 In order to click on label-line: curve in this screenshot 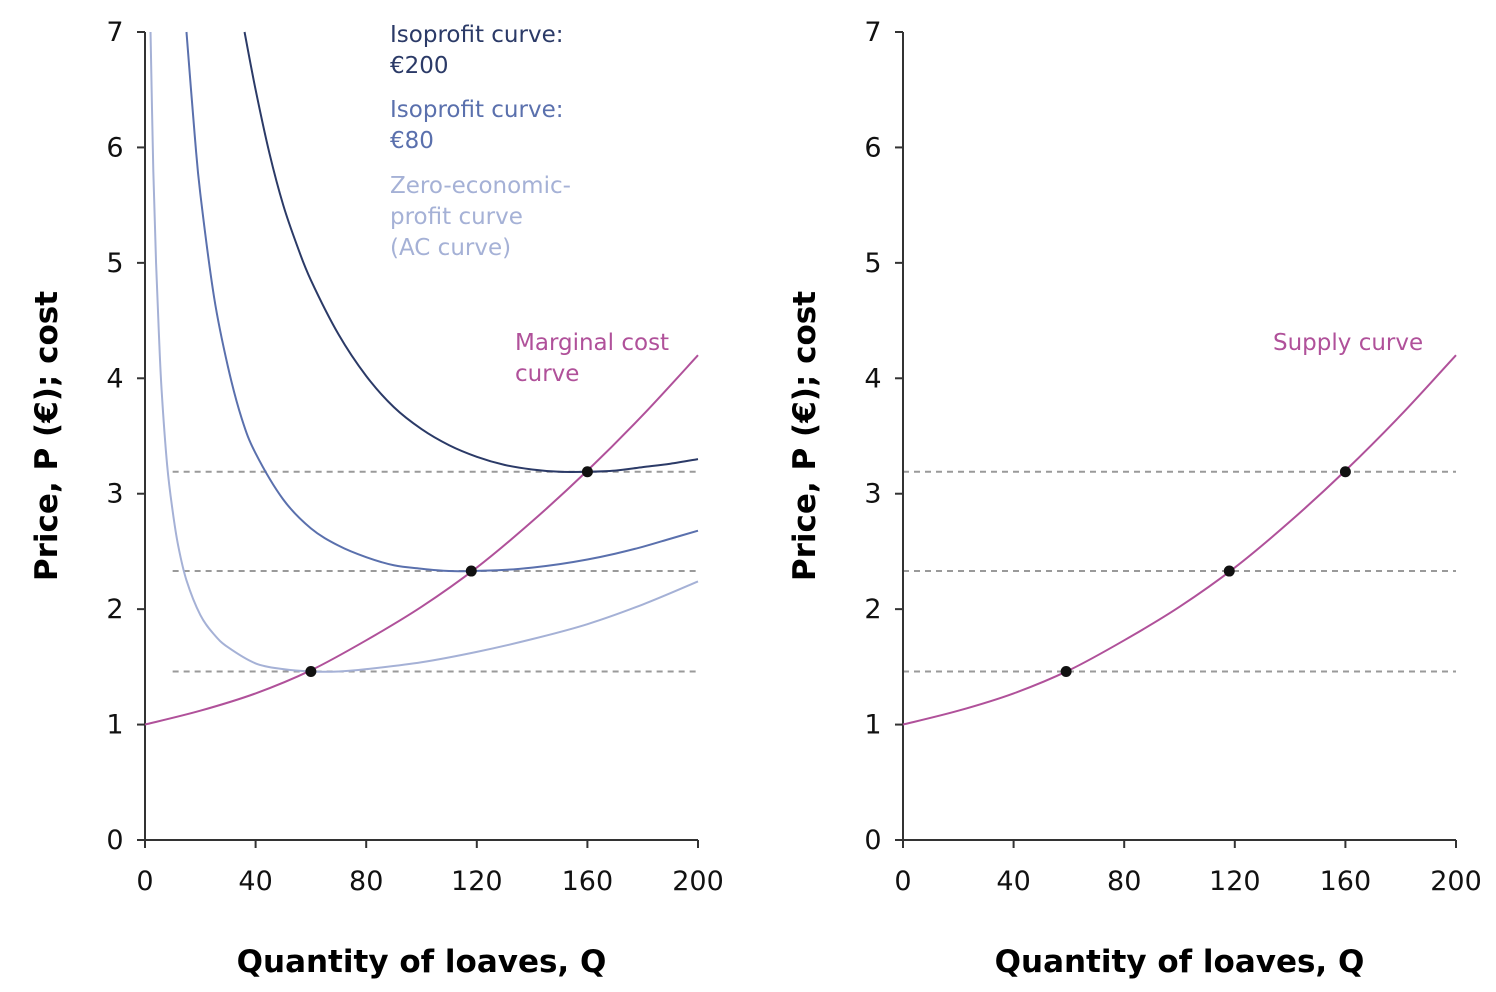, I will do `click(547, 374)`.